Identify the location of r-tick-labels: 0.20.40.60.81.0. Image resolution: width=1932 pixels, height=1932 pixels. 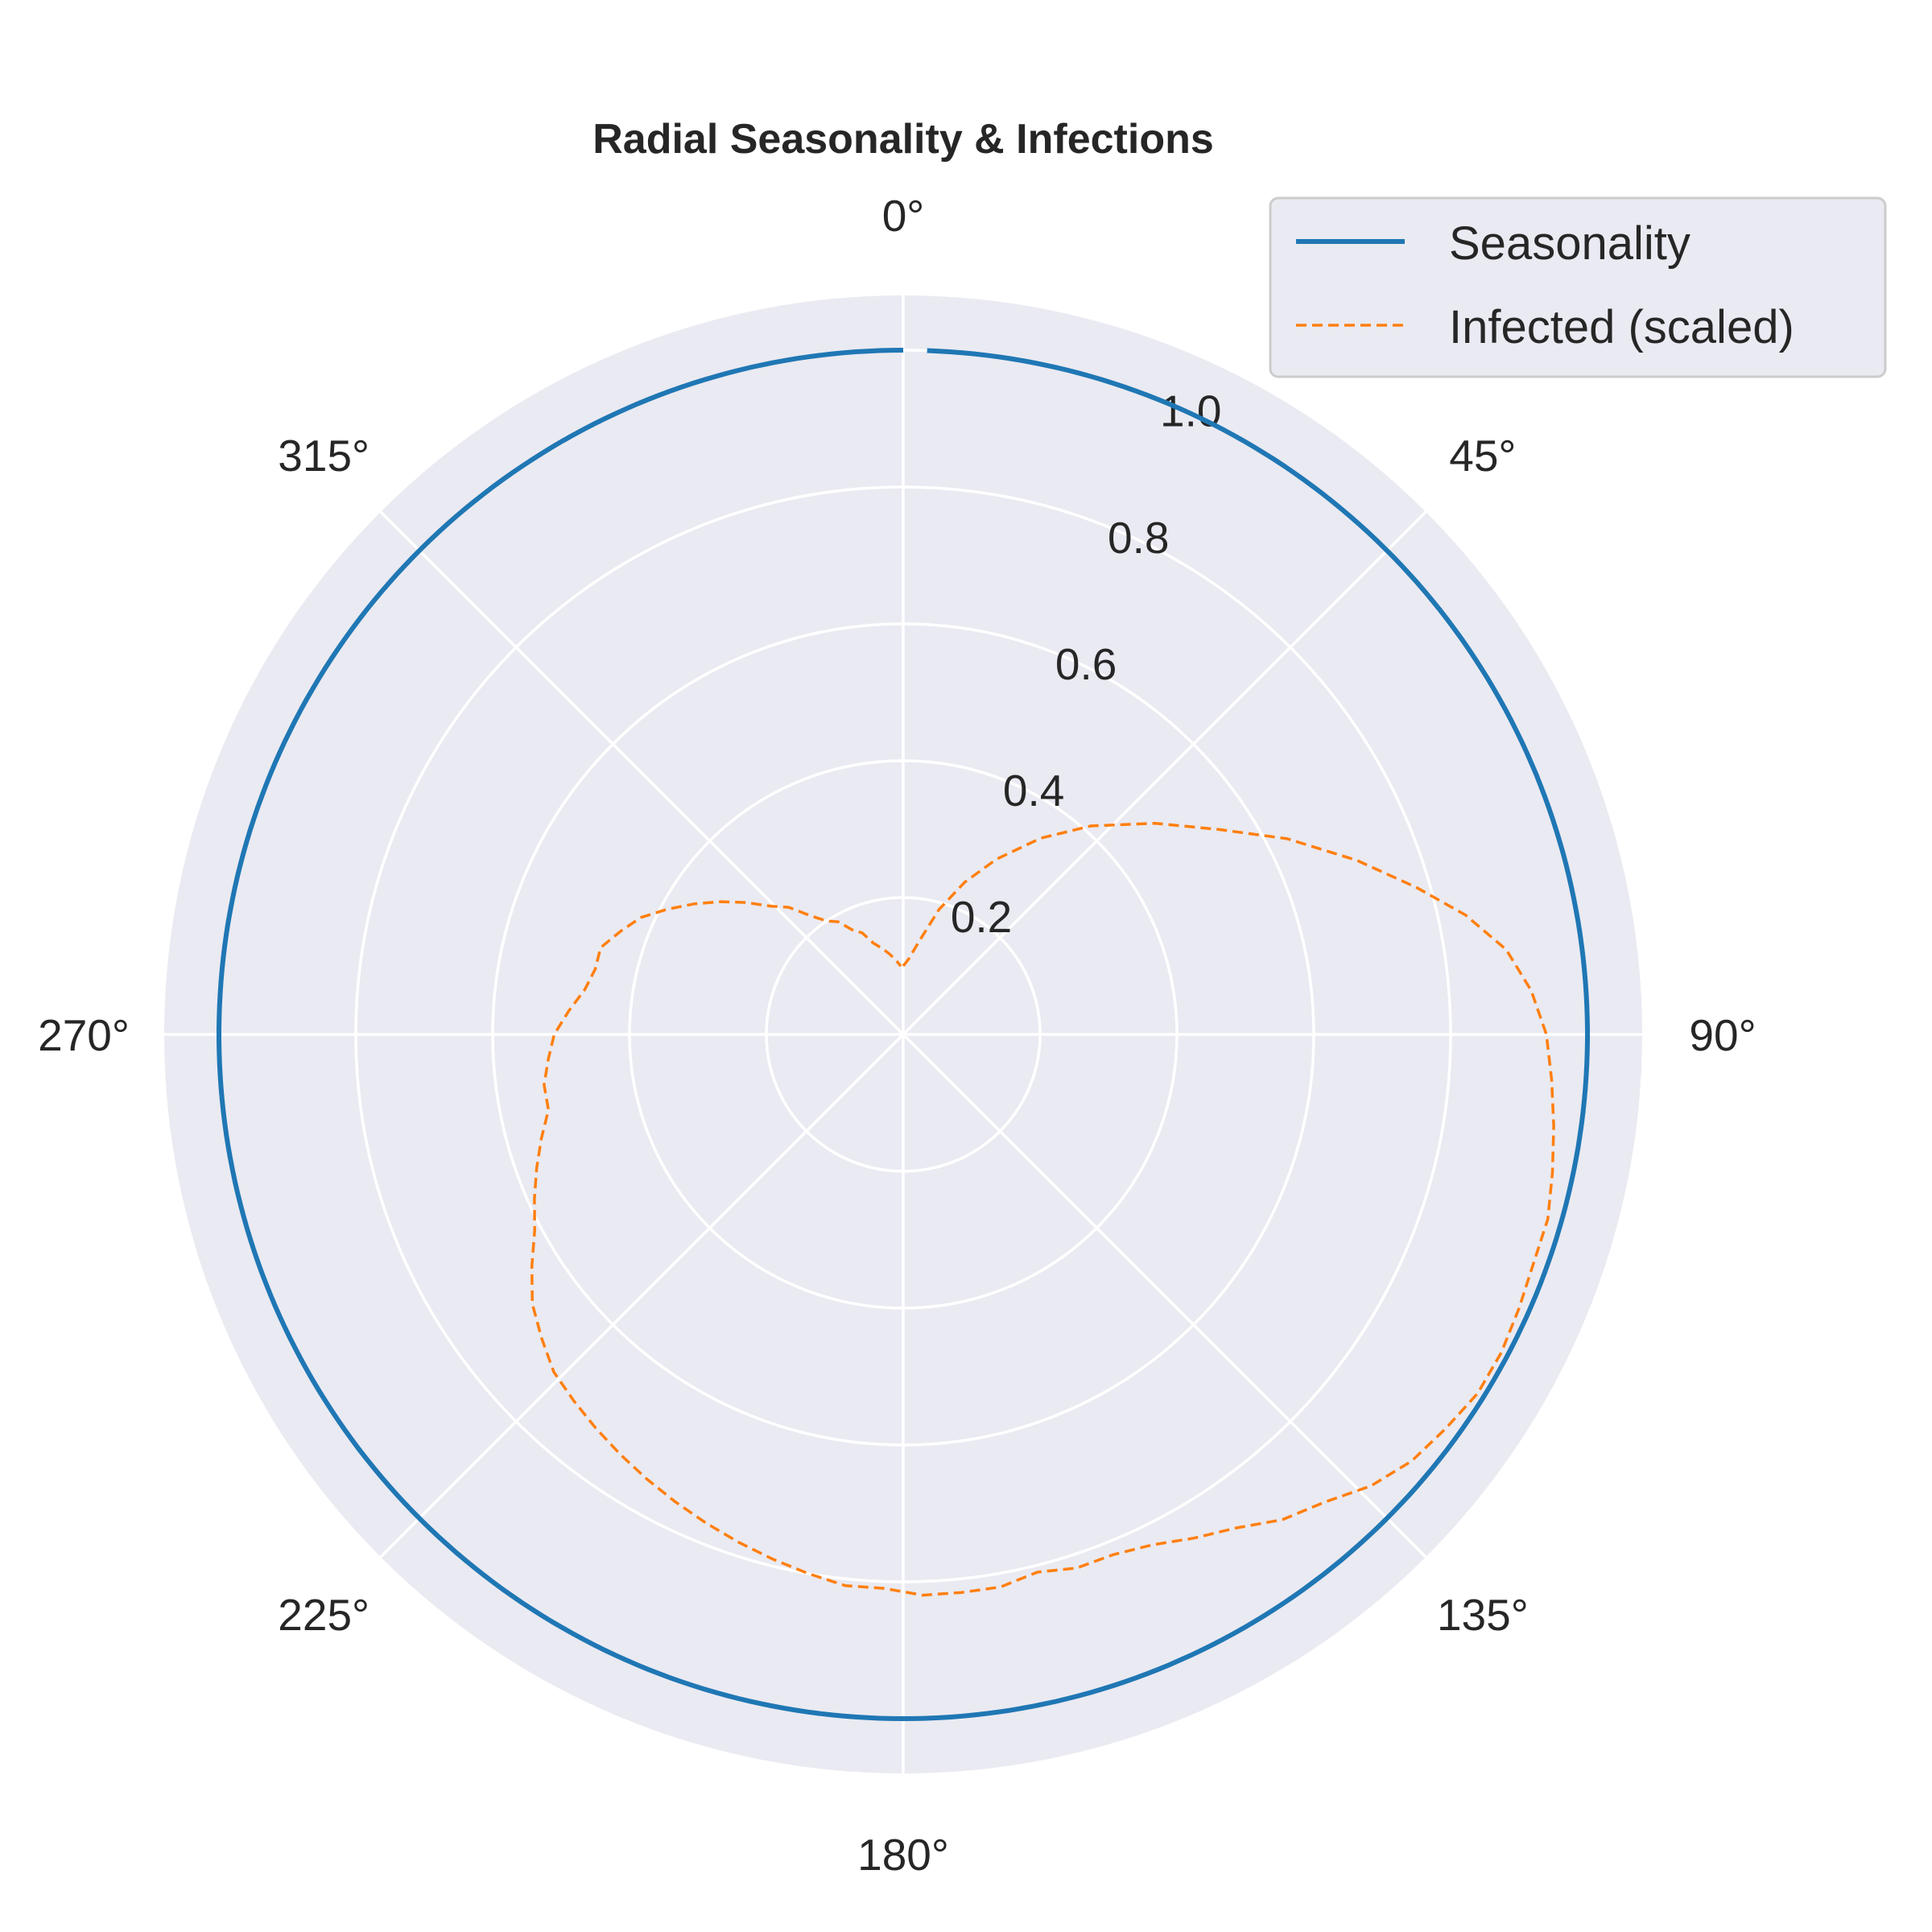
(1086, 664).